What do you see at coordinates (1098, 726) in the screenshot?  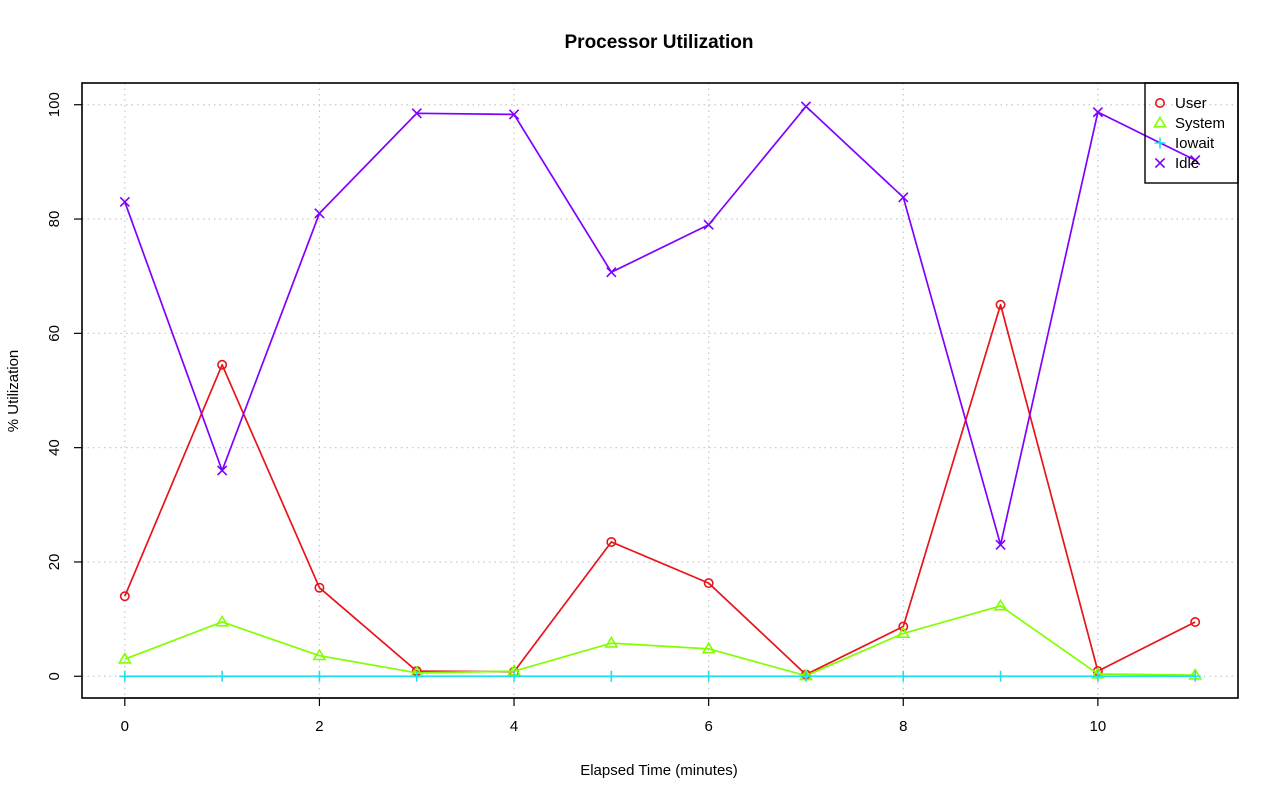 I see `x-tick-label: 10` at bounding box center [1098, 726].